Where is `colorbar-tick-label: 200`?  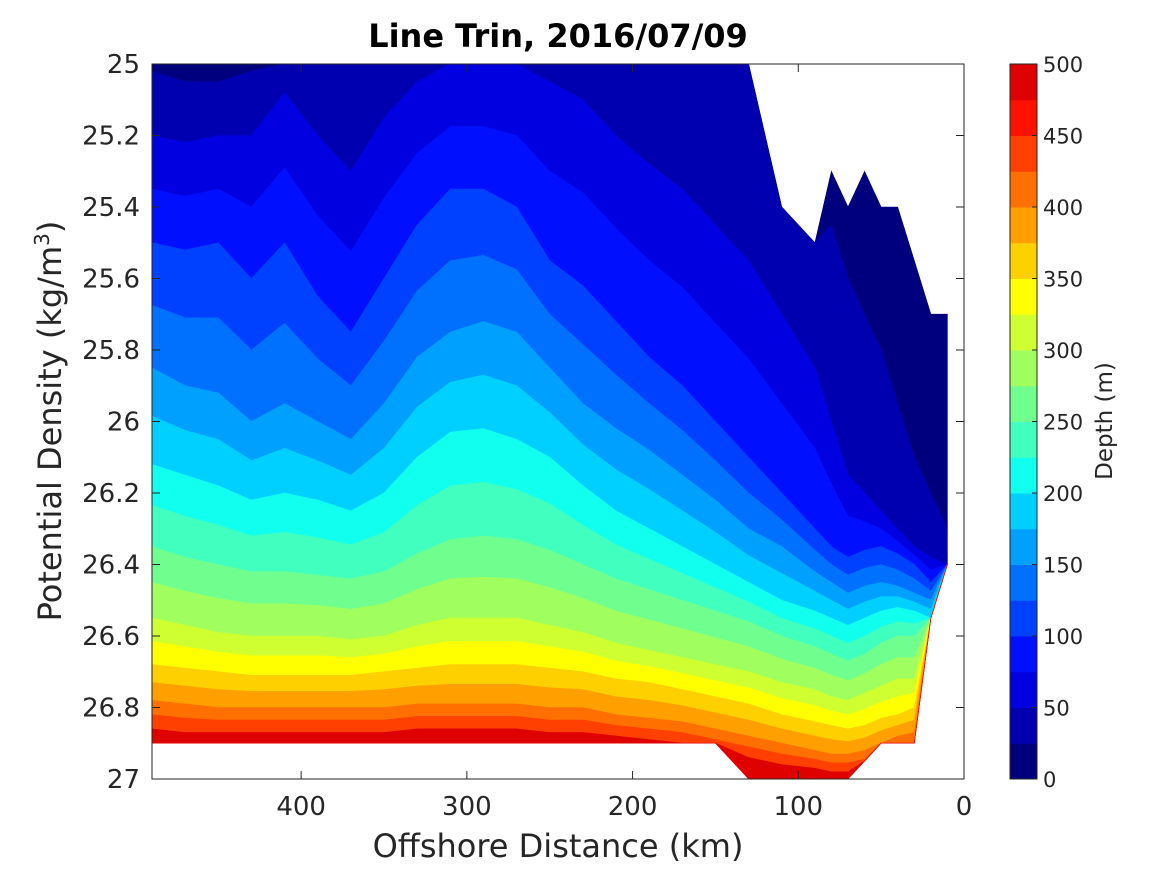 colorbar-tick-label: 200 is located at coordinates (1063, 494).